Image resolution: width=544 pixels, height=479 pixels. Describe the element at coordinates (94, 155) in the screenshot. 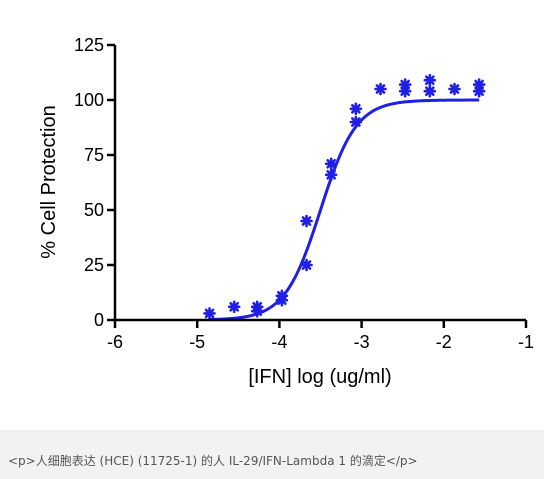

I see `y-tick-label: 75` at that location.